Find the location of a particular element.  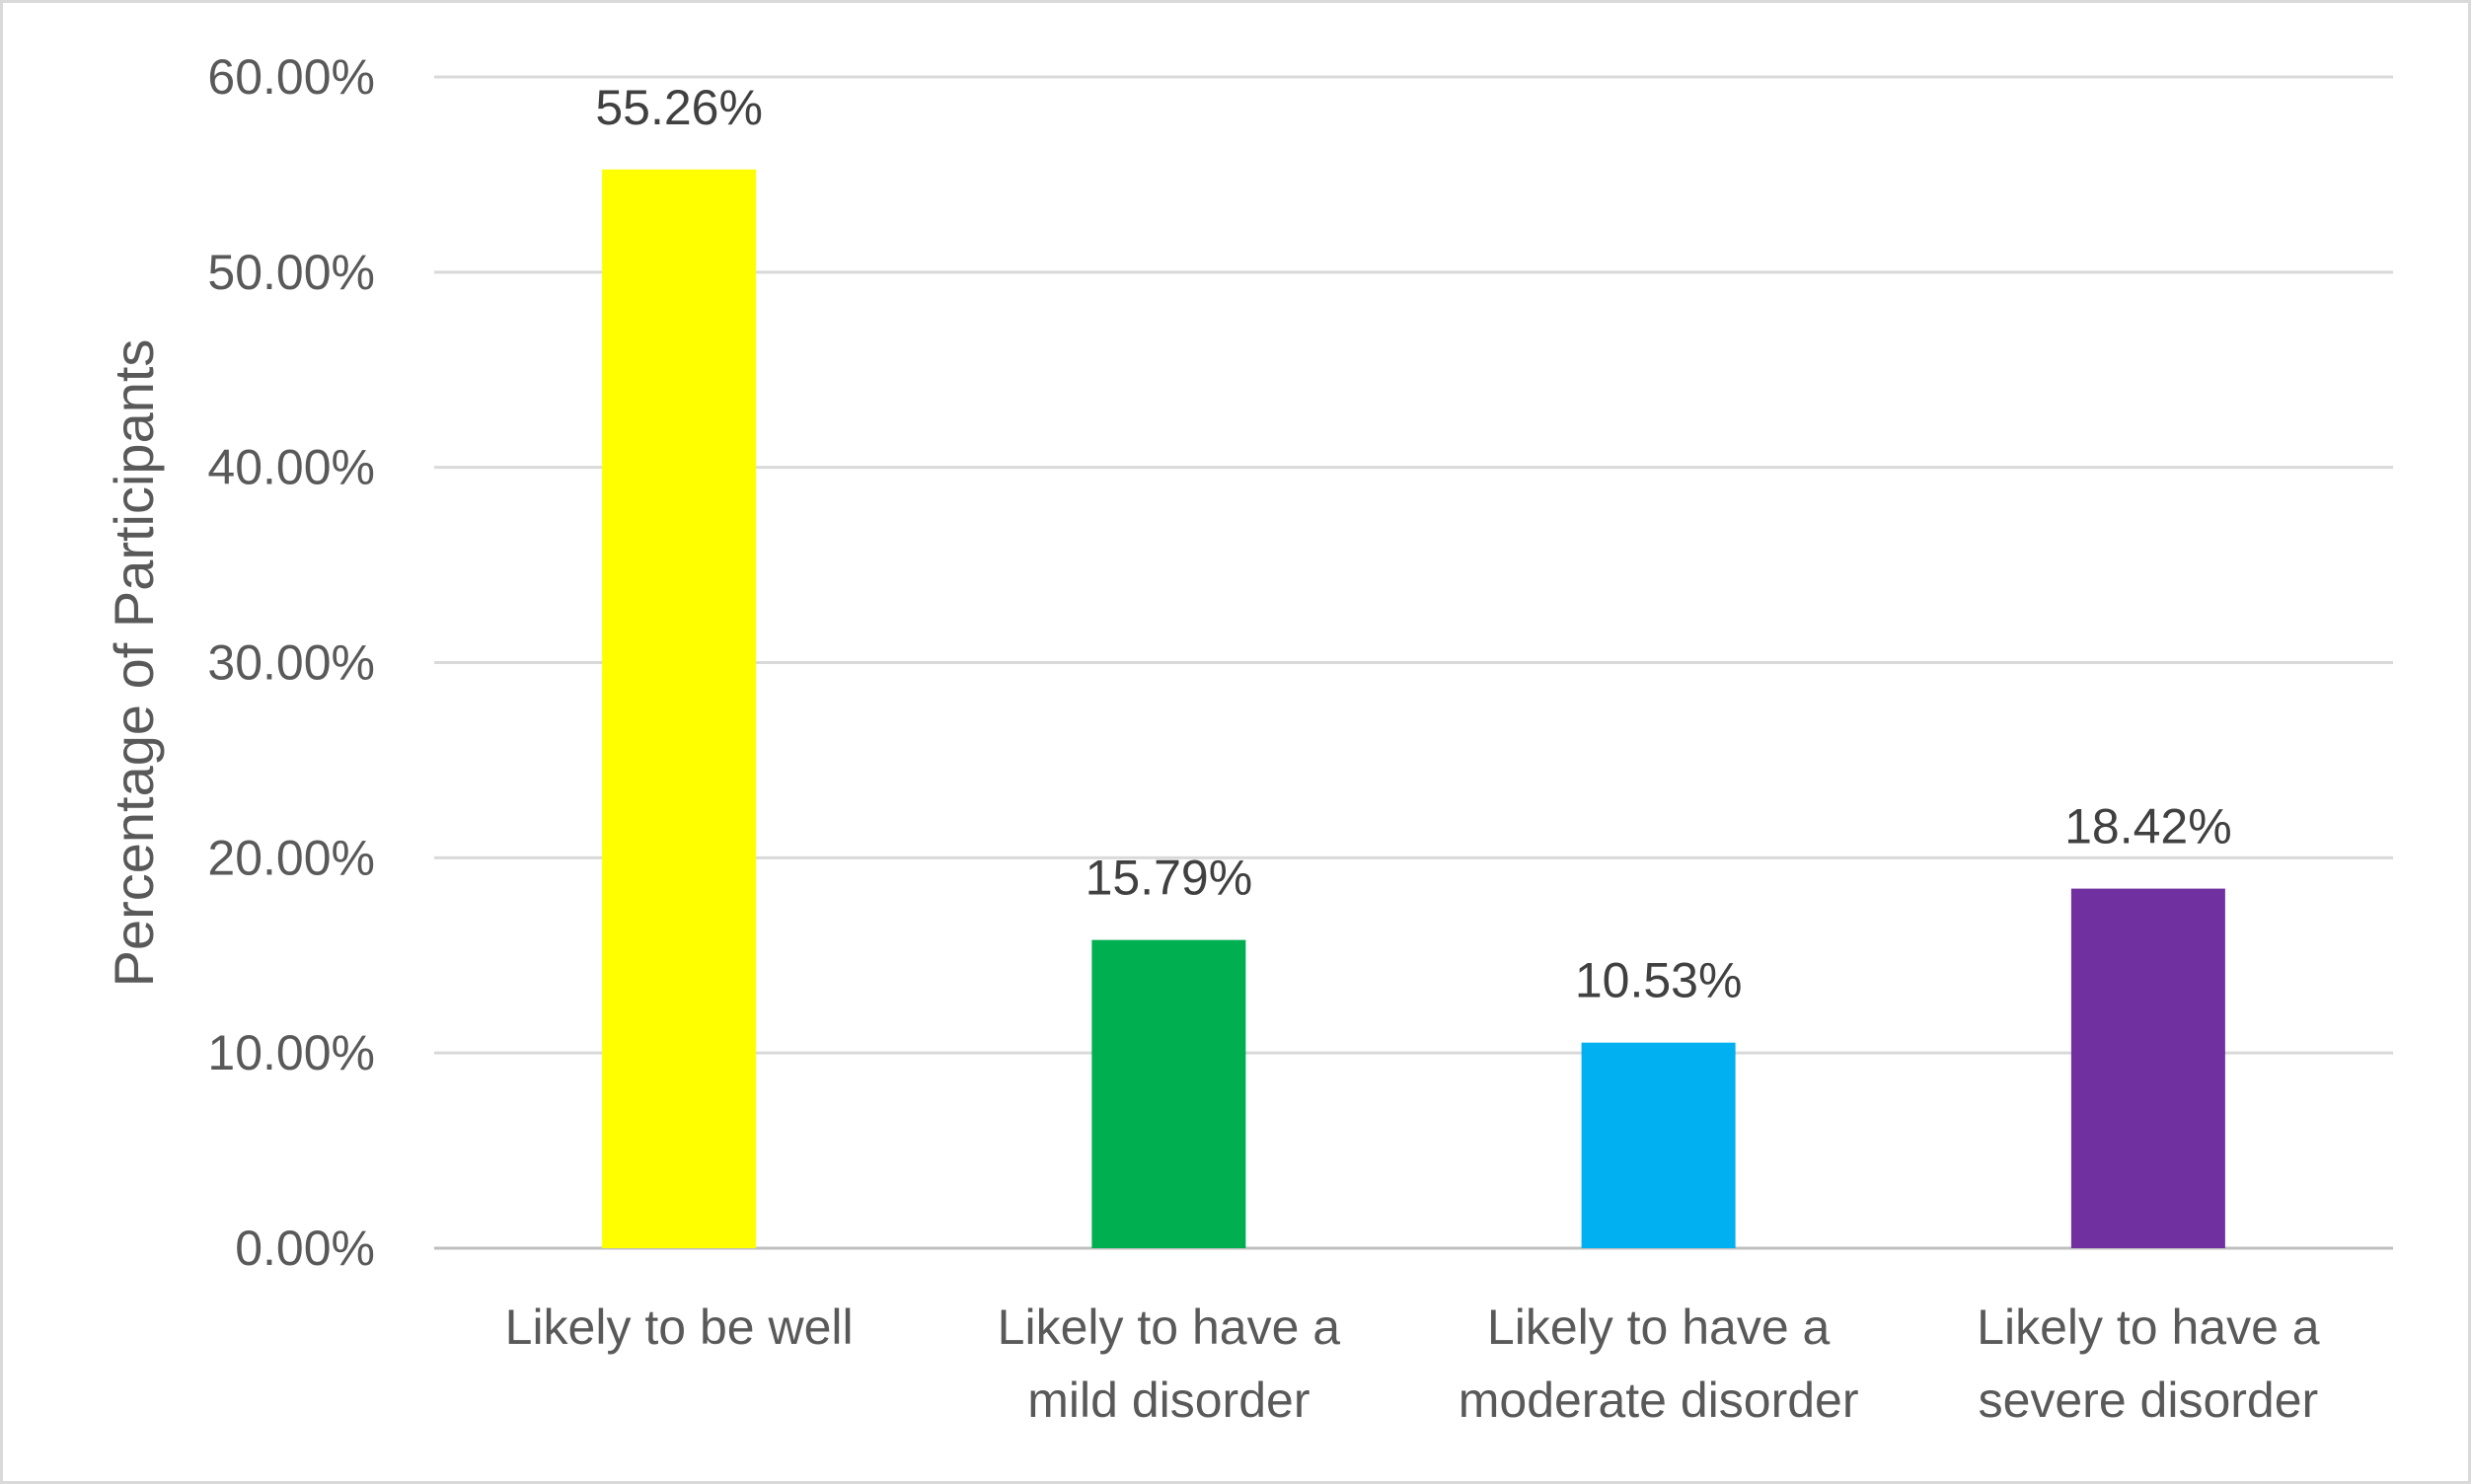

category-label: moderate disorder is located at coordinates (1659, 1400).